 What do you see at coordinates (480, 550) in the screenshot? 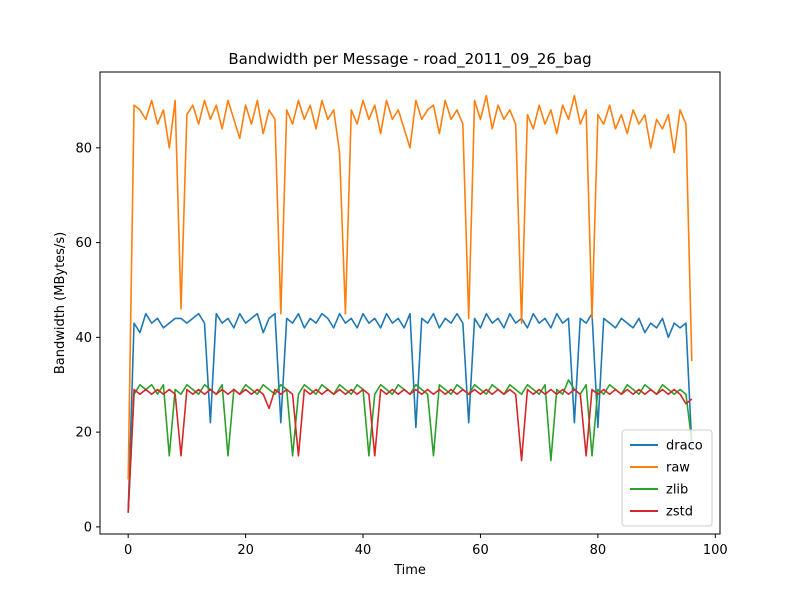
I see `x-tick-label: 60` at bounding box center [480, 550].